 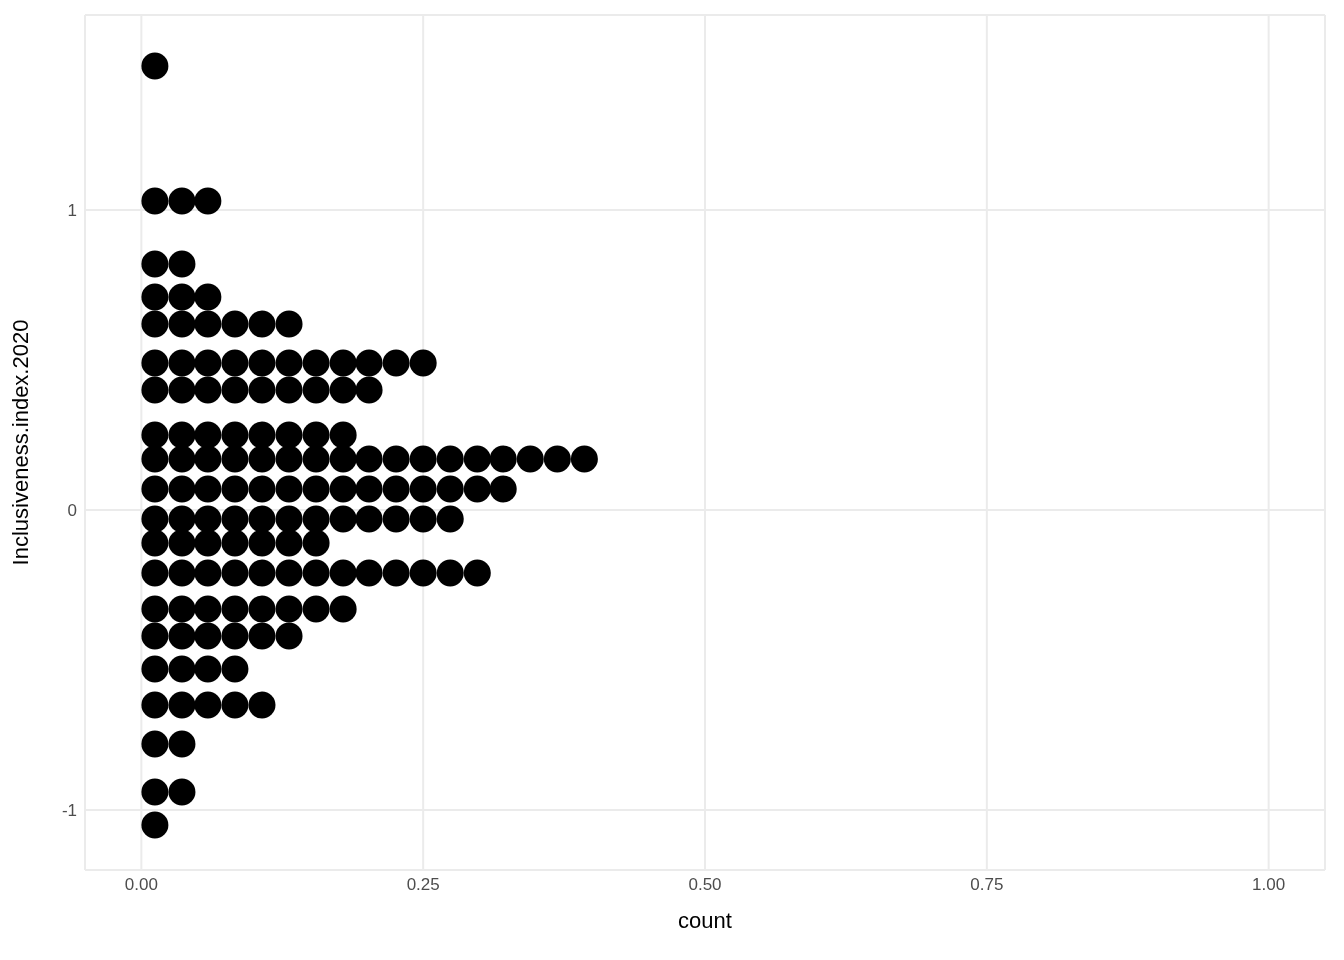 What do you see at coordinates (72, 211) in the screenshot?
I see `y-tick-label: 1` at bounding box center [72, 211].